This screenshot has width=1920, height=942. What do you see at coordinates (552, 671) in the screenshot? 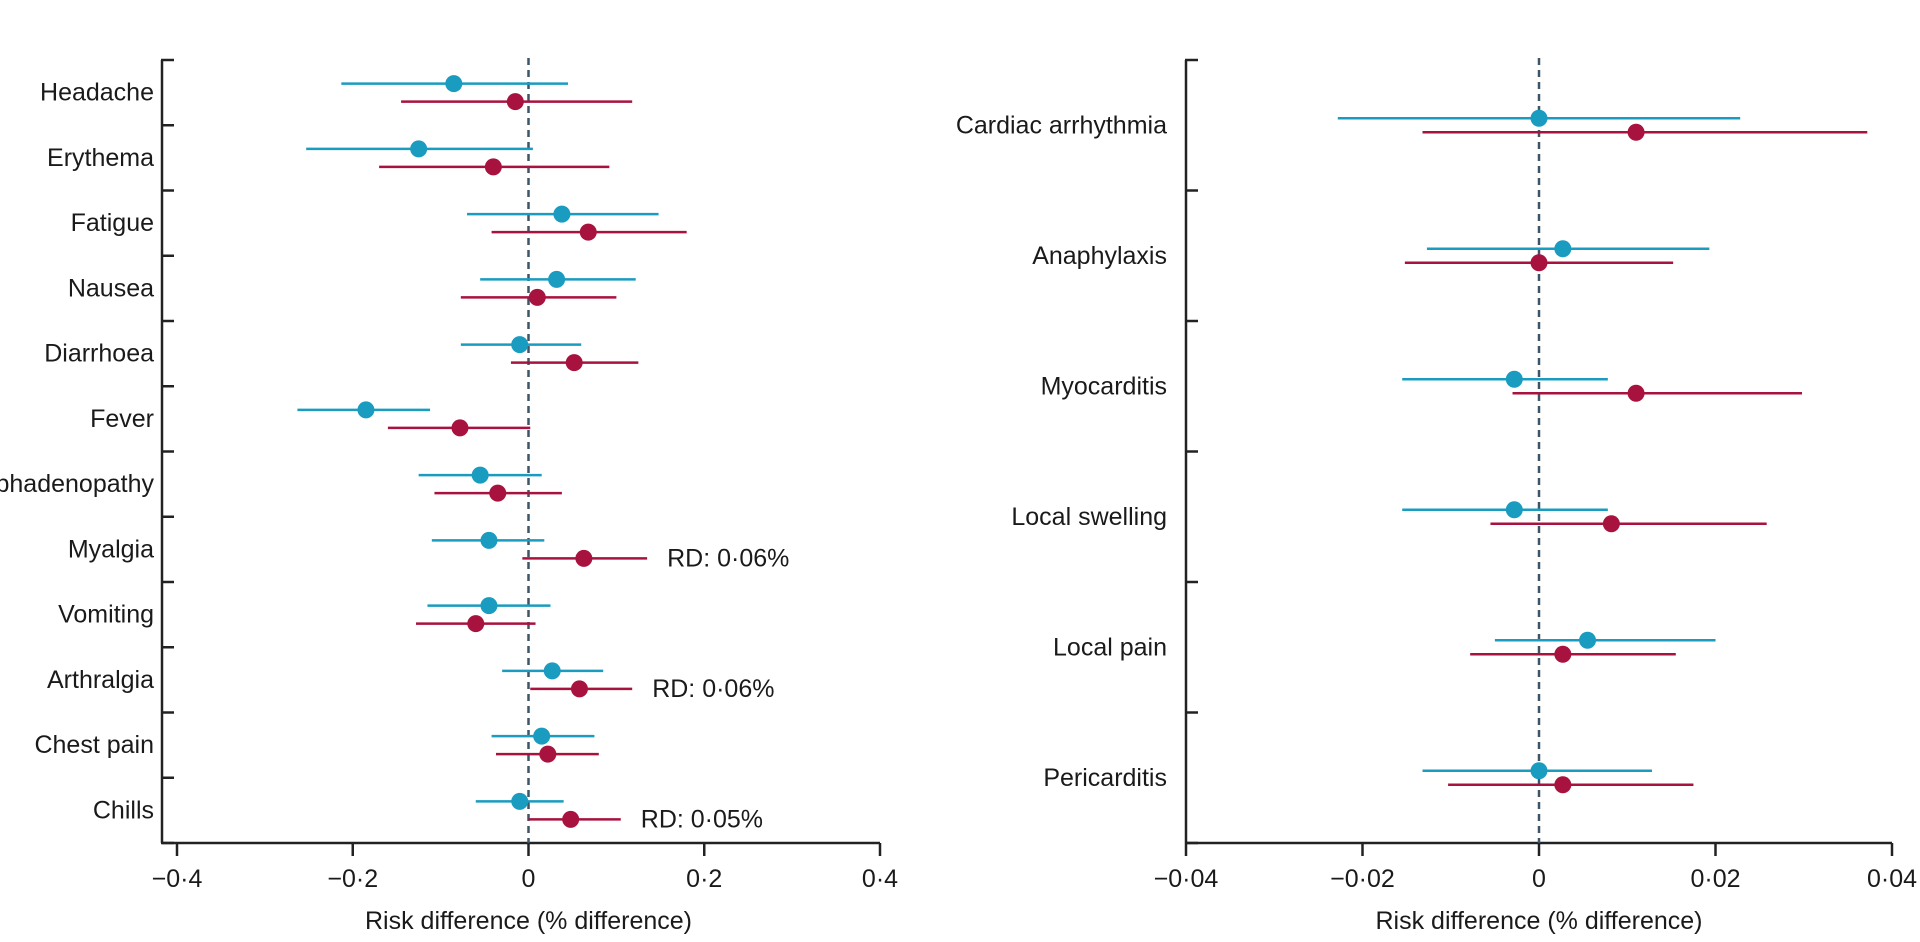
I see `point-blue-arthralgia` at bounding box center [552, 671].